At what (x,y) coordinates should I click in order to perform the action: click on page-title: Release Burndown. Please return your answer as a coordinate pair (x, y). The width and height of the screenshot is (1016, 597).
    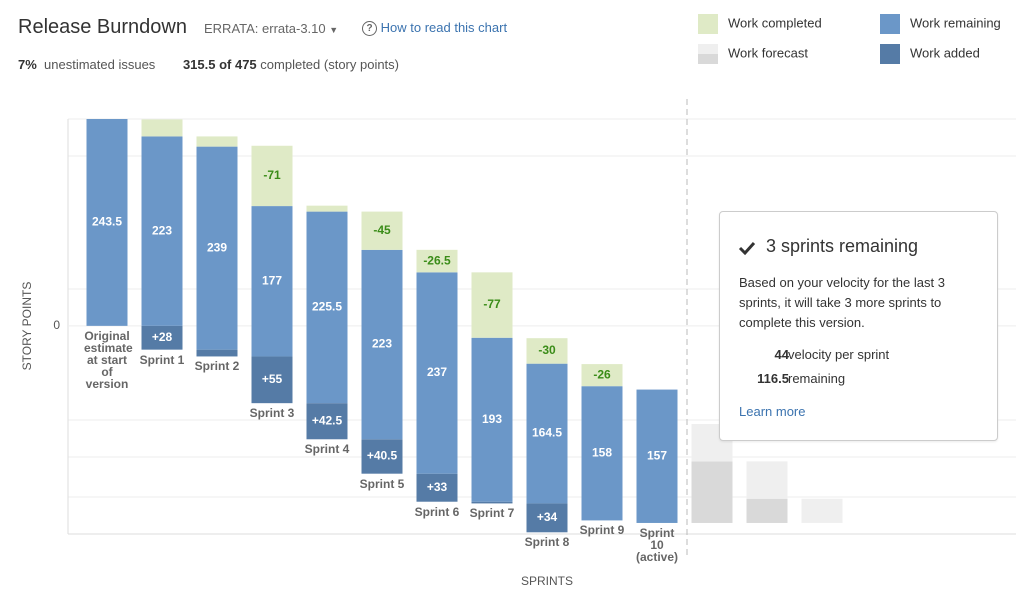
    Looking at the image, I should click on (102, 27).